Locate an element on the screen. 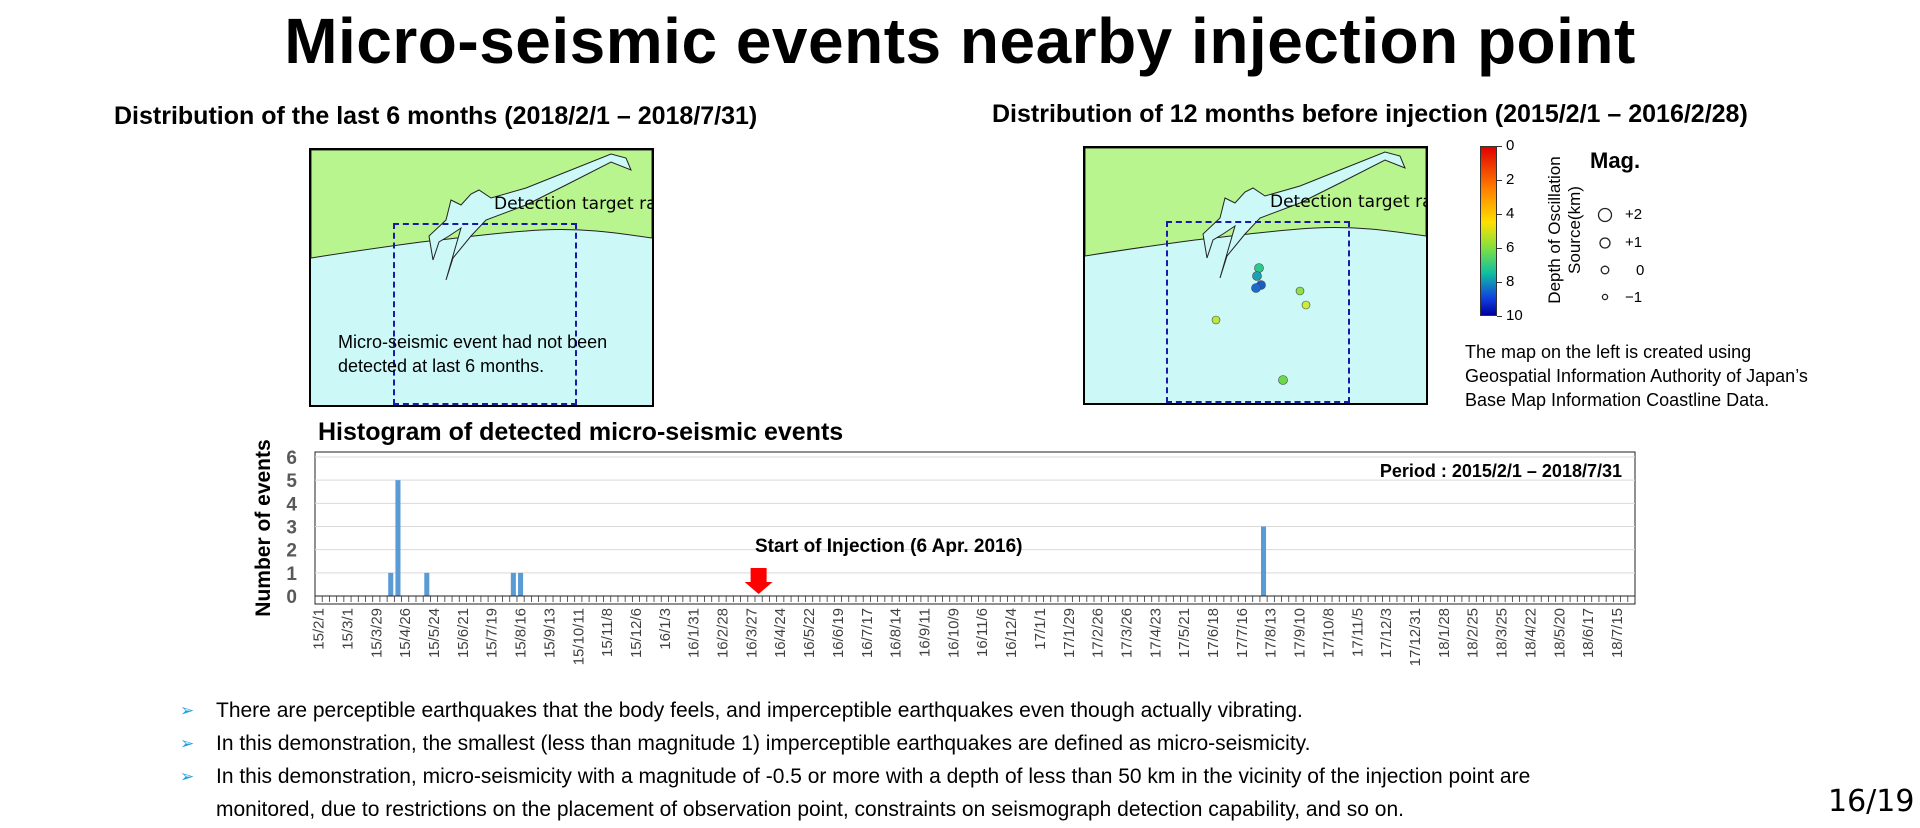 The width and height of the screenshot is (1920, 828). x-tick-label: 16/3/27 is located at coordinates (751, 633).